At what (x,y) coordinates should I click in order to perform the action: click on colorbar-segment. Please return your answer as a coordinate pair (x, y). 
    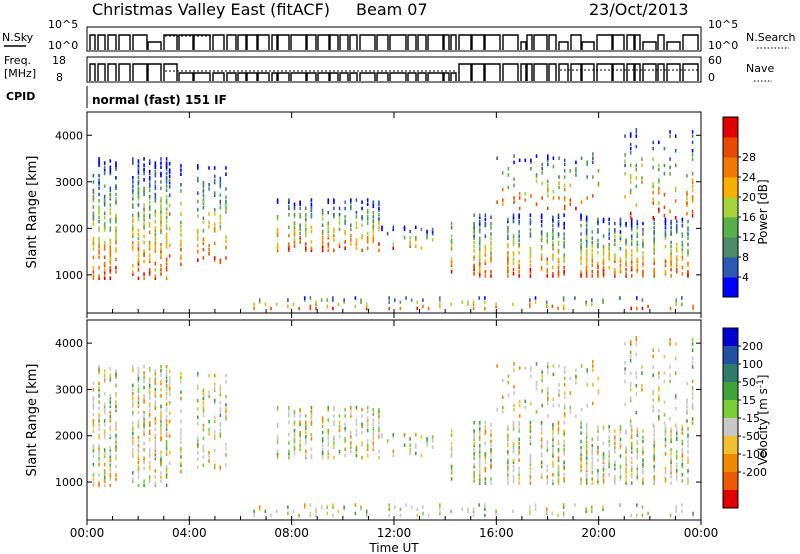
    Looking at the image, I should click on (730, 147).